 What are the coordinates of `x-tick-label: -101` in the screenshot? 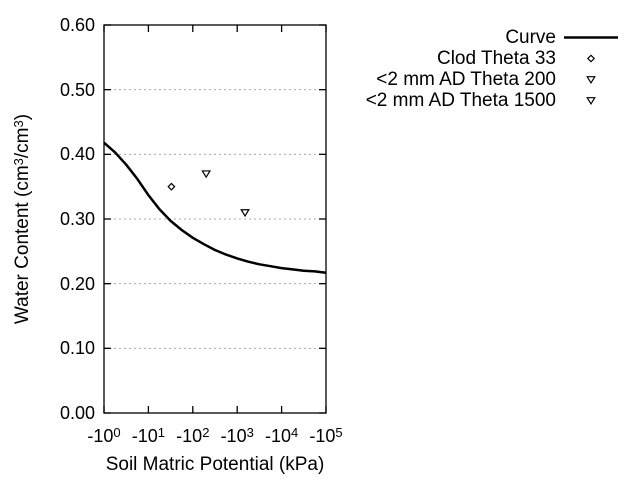 It's located at (148, 435).